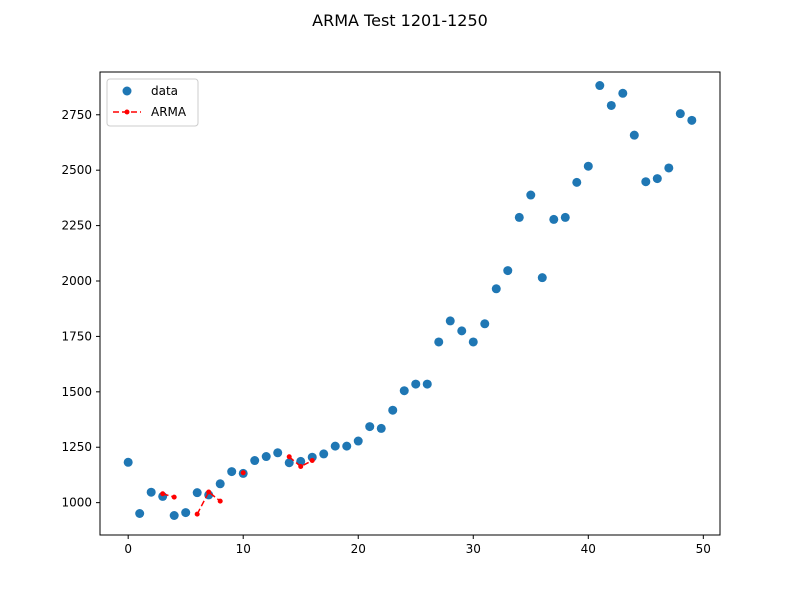 This screenshot has width=800, height=604. What do you see at coordinates (703, 549) in the screenshot?
I see `x-tick-label: 50` at bounding box center [703, 549].